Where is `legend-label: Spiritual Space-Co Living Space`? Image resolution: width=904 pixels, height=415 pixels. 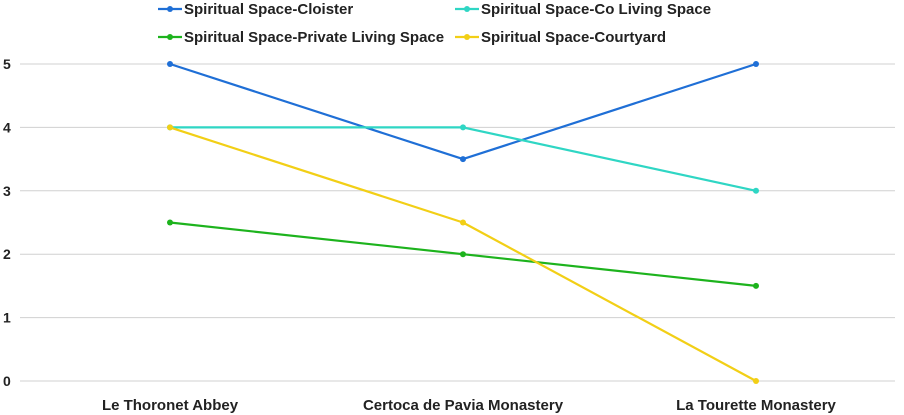
legend-label: Spiritual Space-Co Living Space is located at coordinates (596, 9).